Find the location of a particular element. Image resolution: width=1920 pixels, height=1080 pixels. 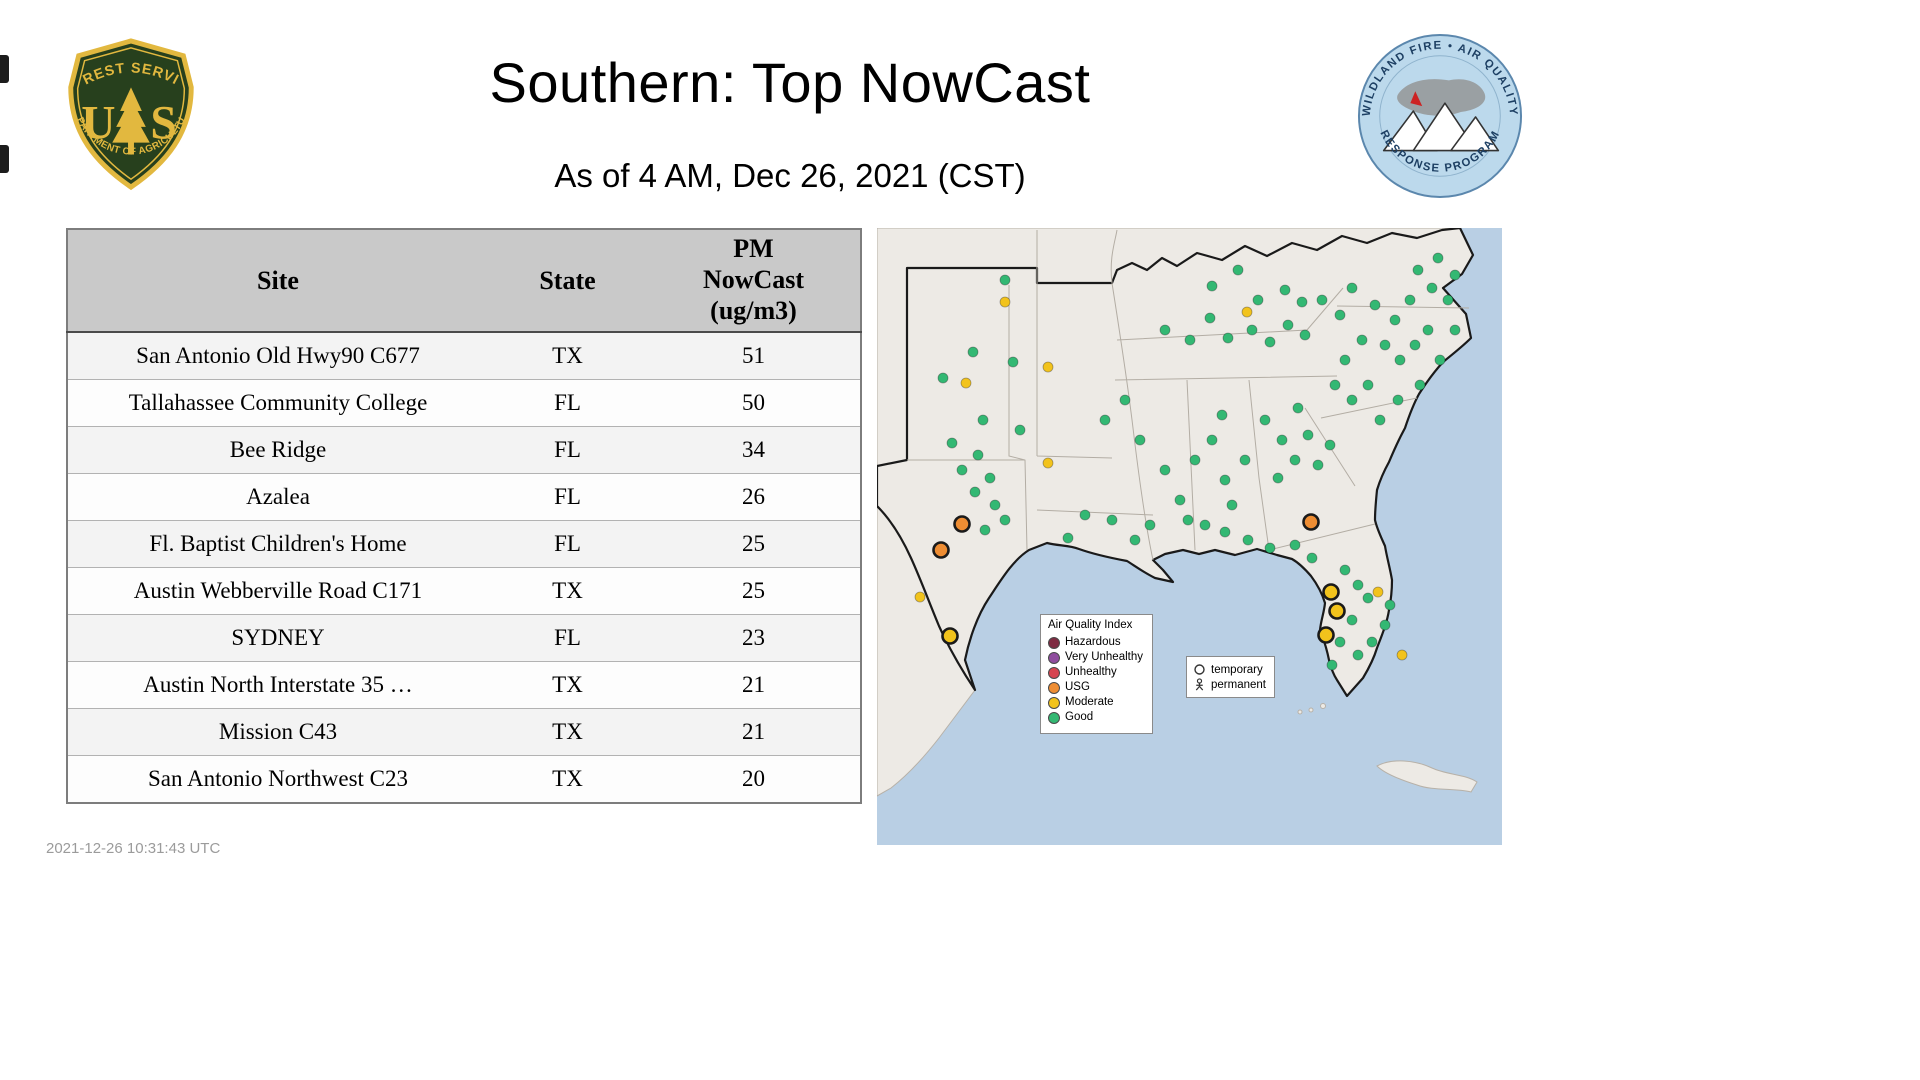

pine-tree-icon is located at coordinates (131, 121).